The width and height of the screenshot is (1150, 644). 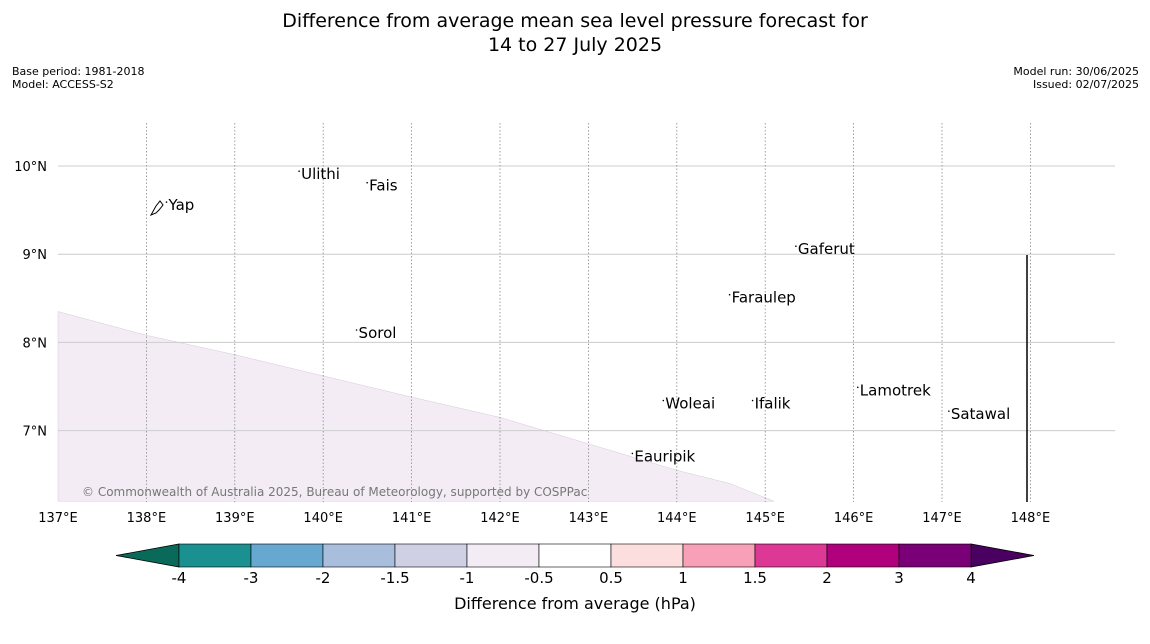 I want to click on colorbar-tick-label: -4, so click(x=179, y=578).